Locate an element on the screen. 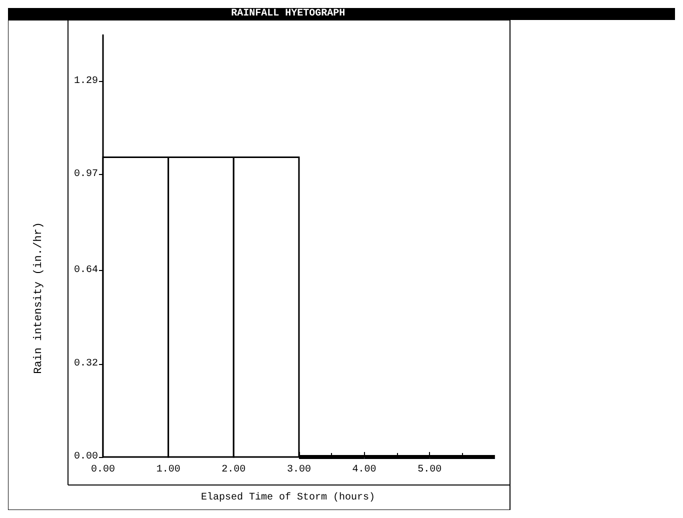 The width and height of the screenshot is (683, 518). x-tick-label: 0.00 is located at coordinates (103, 470).